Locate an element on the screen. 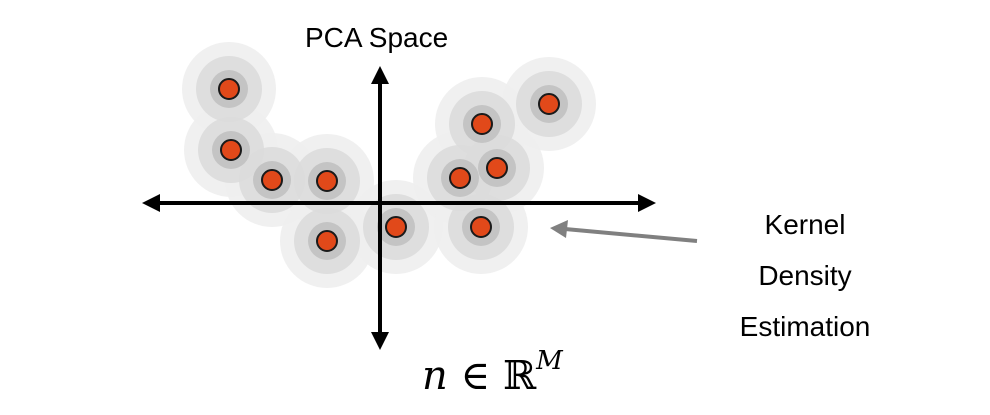  kde-pointer-line is located at coordinates (631, 235).